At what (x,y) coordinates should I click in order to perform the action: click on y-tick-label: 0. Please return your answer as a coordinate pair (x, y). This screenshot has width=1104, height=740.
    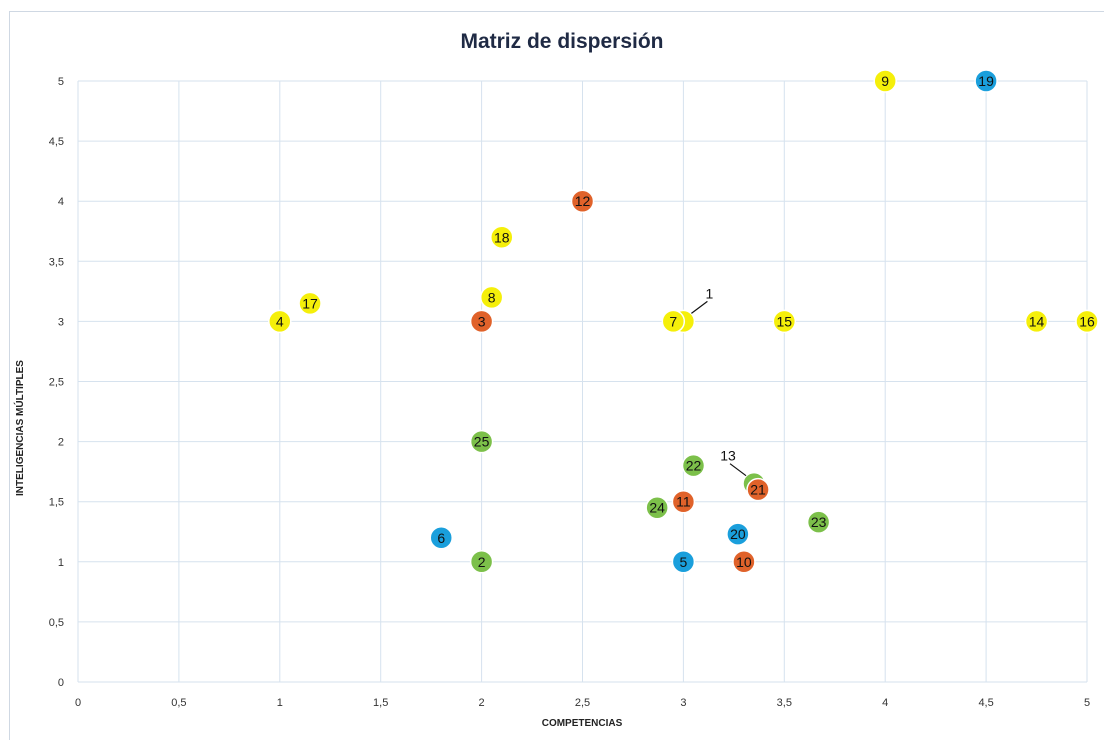
    Looking at the image, I should click on (61, 683).